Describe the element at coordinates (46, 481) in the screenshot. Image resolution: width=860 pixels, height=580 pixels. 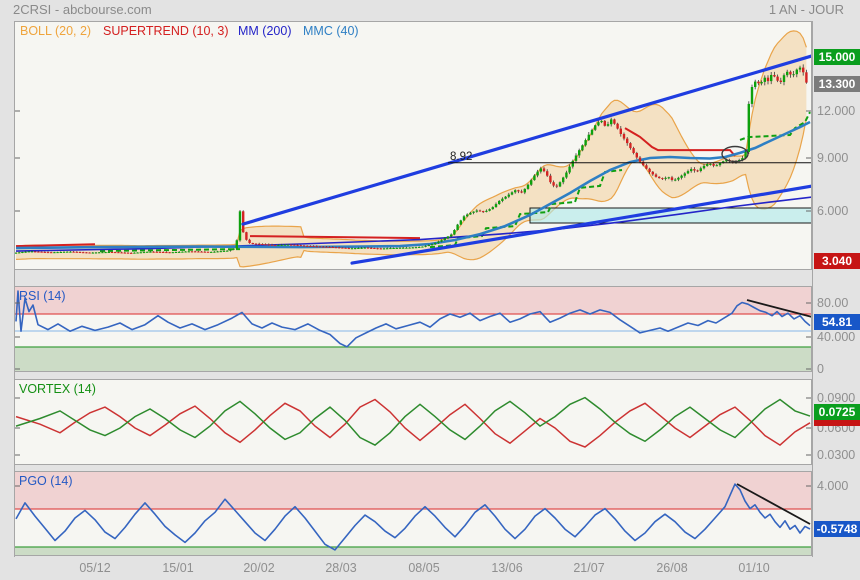
I see `pgo-indicator-title: PGO (14)` at that location.